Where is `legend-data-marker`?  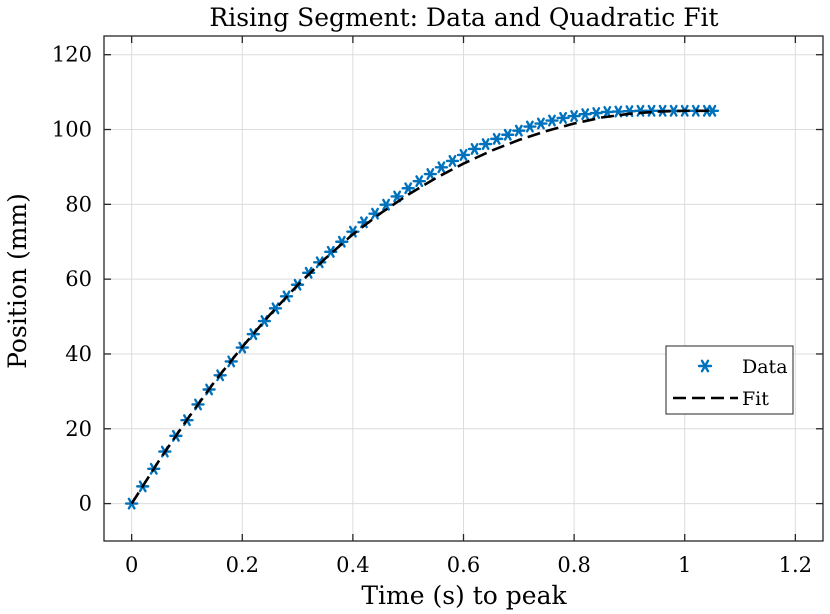 legend-data-marker is located at coordinates (705, 366).